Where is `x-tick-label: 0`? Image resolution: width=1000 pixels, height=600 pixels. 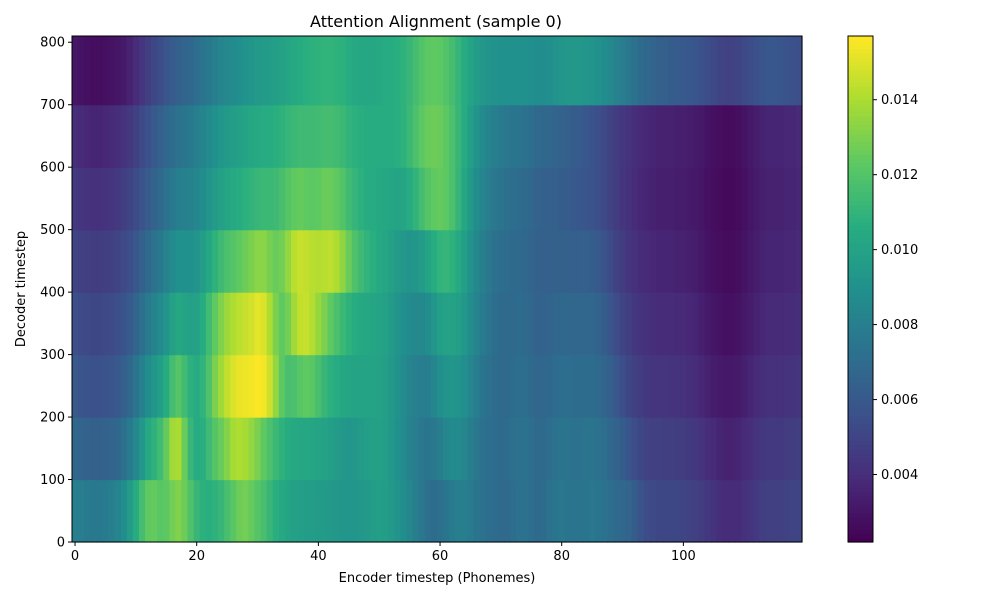
x-tick-label: 0 is located at coordinates (75, 556).